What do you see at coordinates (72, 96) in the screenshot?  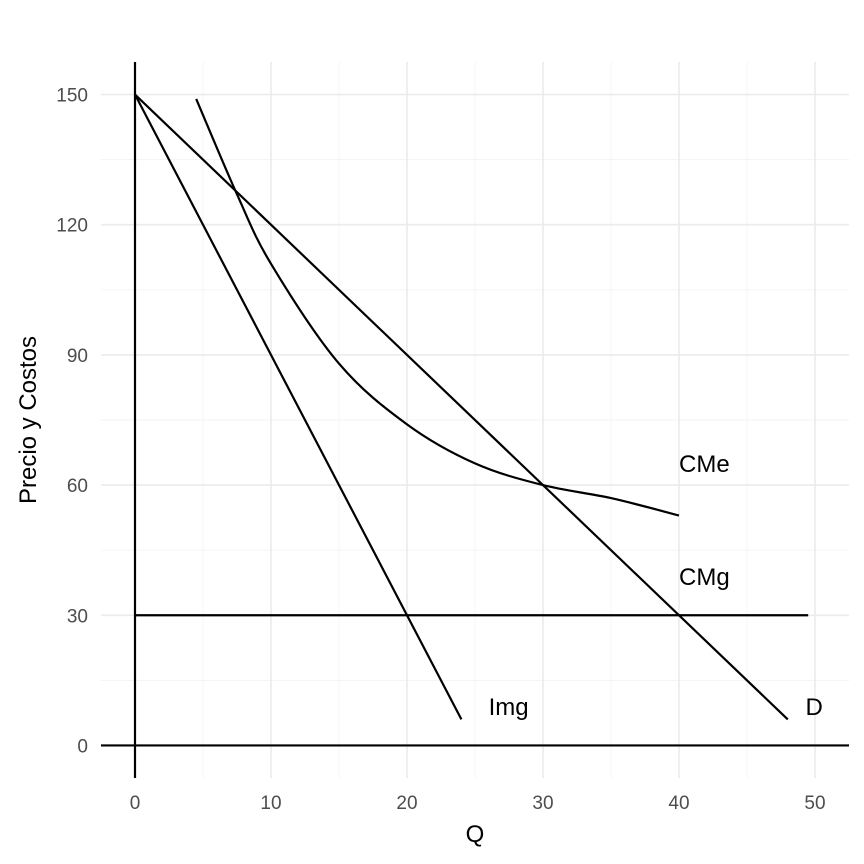 I see `y-tick-label: 150` at bounding box center [72, 96].